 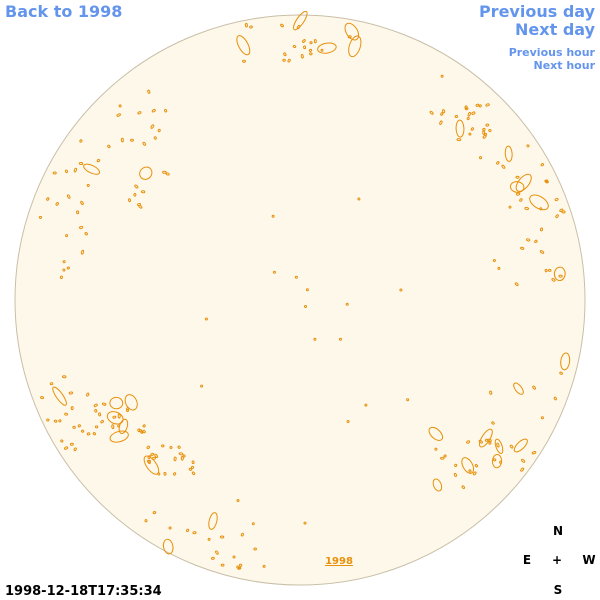 I want to click on back-link: Back to 1998, so click(x=63, y=11).